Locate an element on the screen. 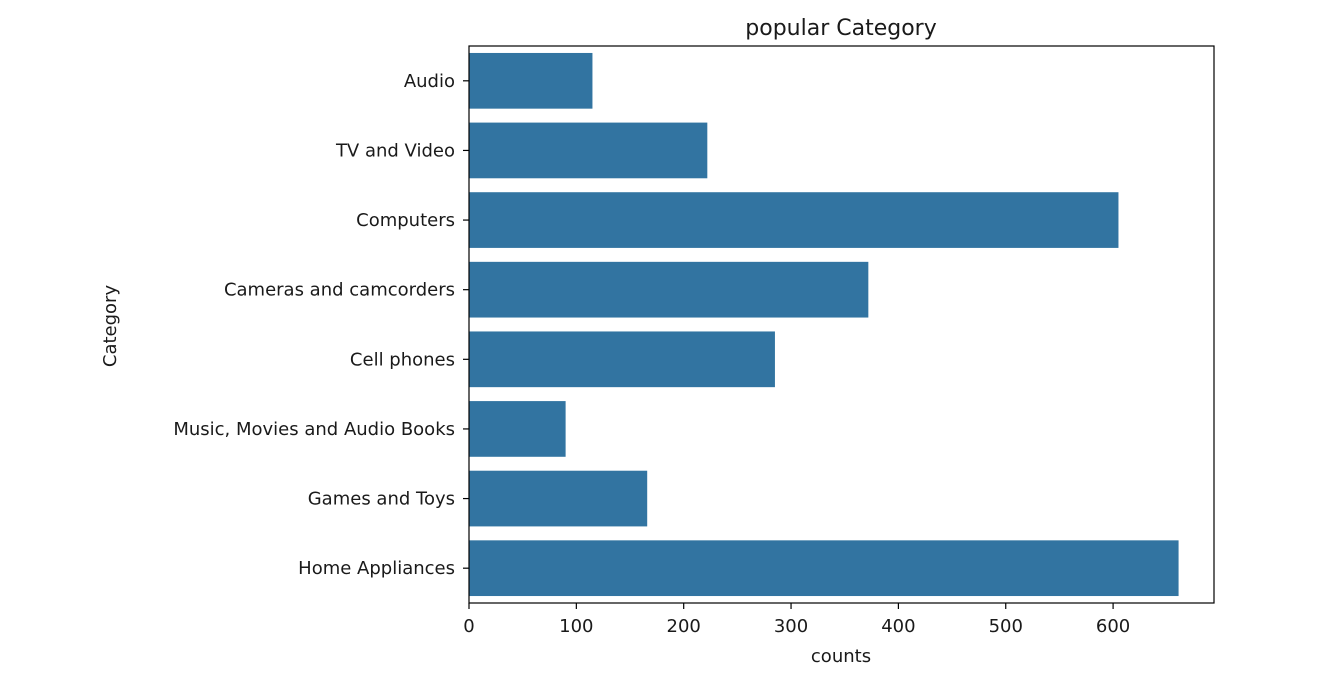  y-tick-label: TV and Video is located at coordinates (395, 150).